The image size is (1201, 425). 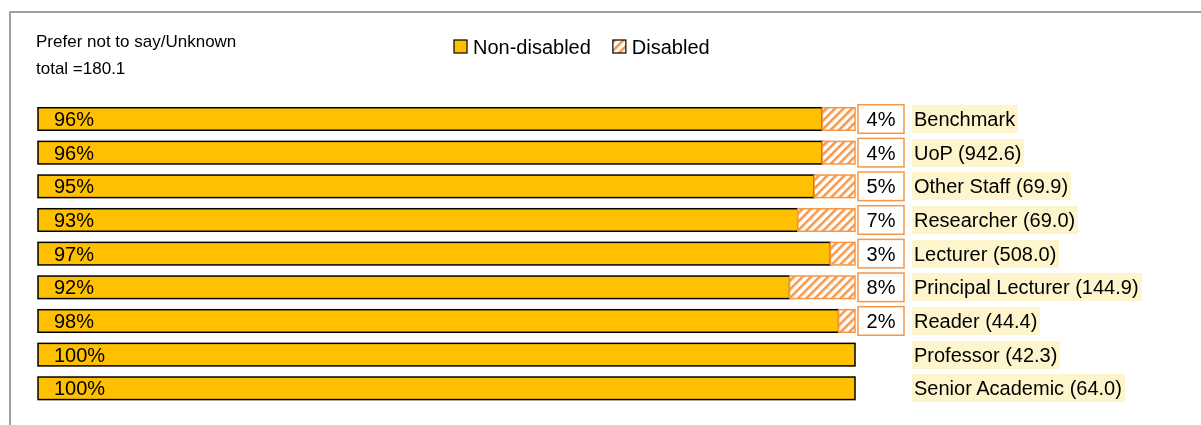 What do you see at coordinates (881, 219) in the screenshot?
I see `data-label: 7%` at bounding box center [881, 219].